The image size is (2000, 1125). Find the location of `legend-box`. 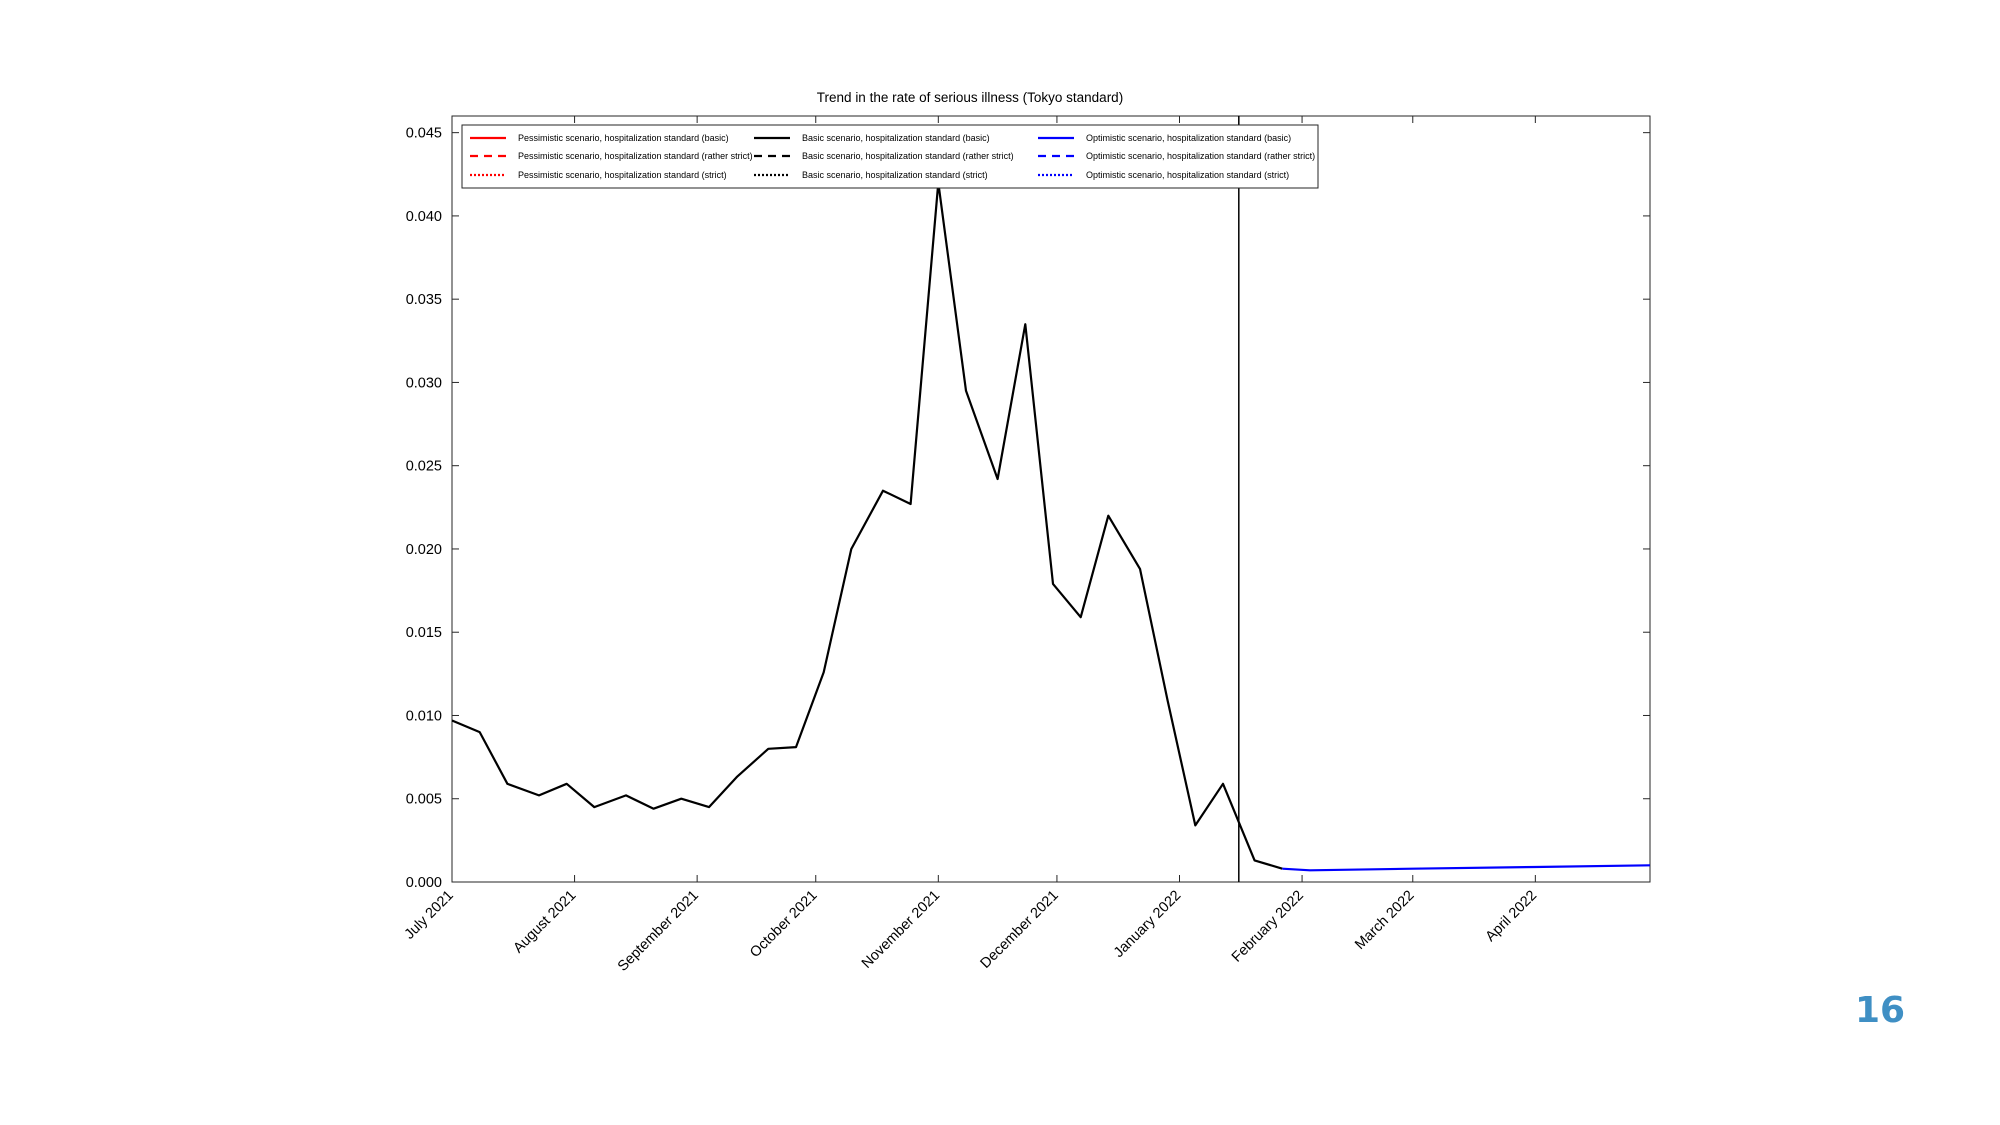

legend-box is located at coordinates (890, 156).